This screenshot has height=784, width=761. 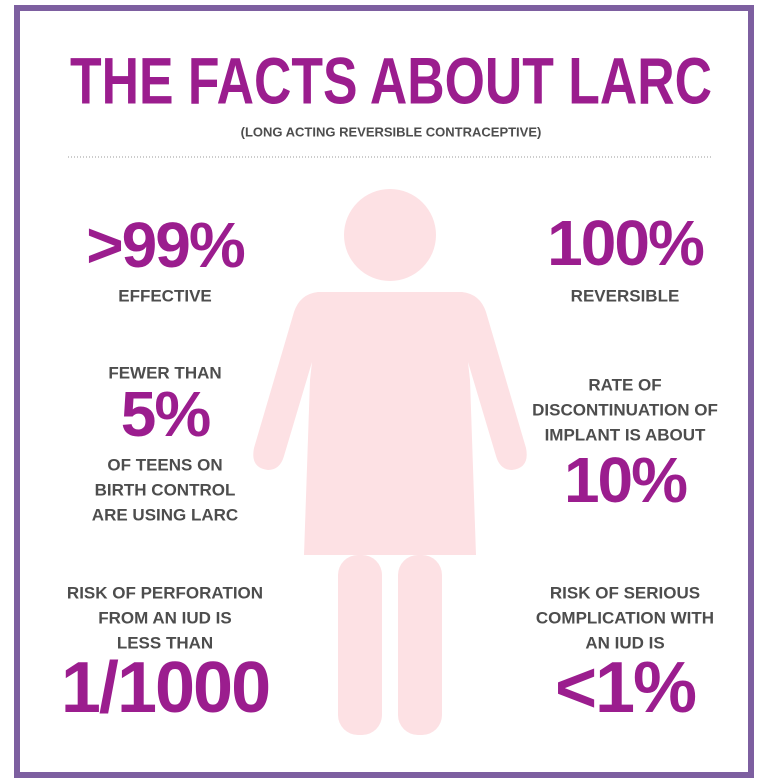 What do you see at coordinates (624, 642) in the screenshot?
I see `fact-text: AN IUD IS` at bounding box center [624, 642].